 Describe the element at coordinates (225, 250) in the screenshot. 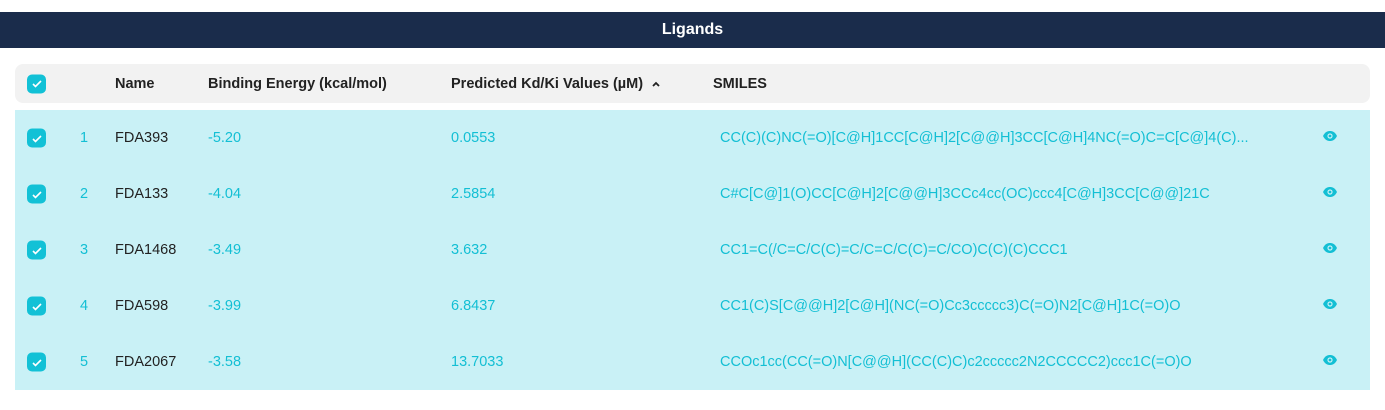

I see `binding-energy: -3.49` at that location.